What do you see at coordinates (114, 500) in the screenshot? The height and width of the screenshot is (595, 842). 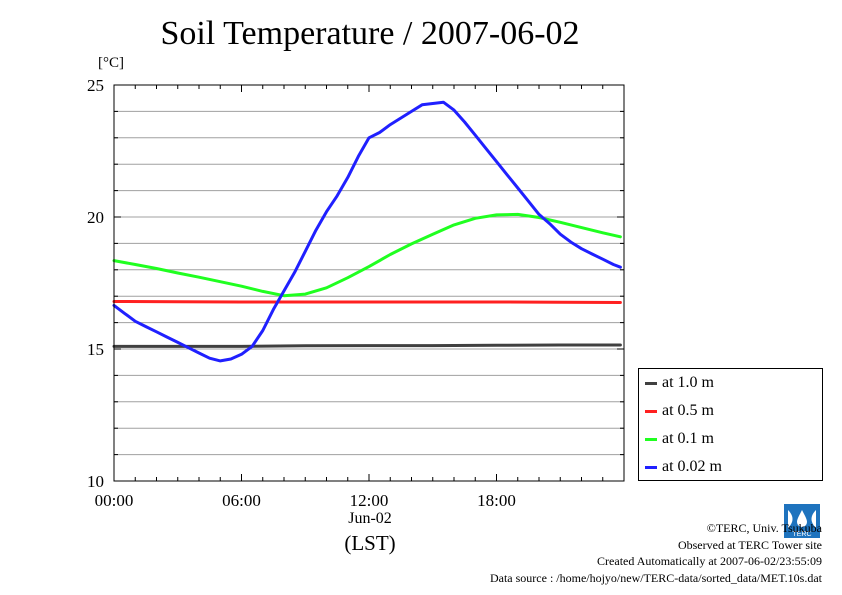 I see `x-tick-label-0: 00:00` at bounding box center [114, 500].